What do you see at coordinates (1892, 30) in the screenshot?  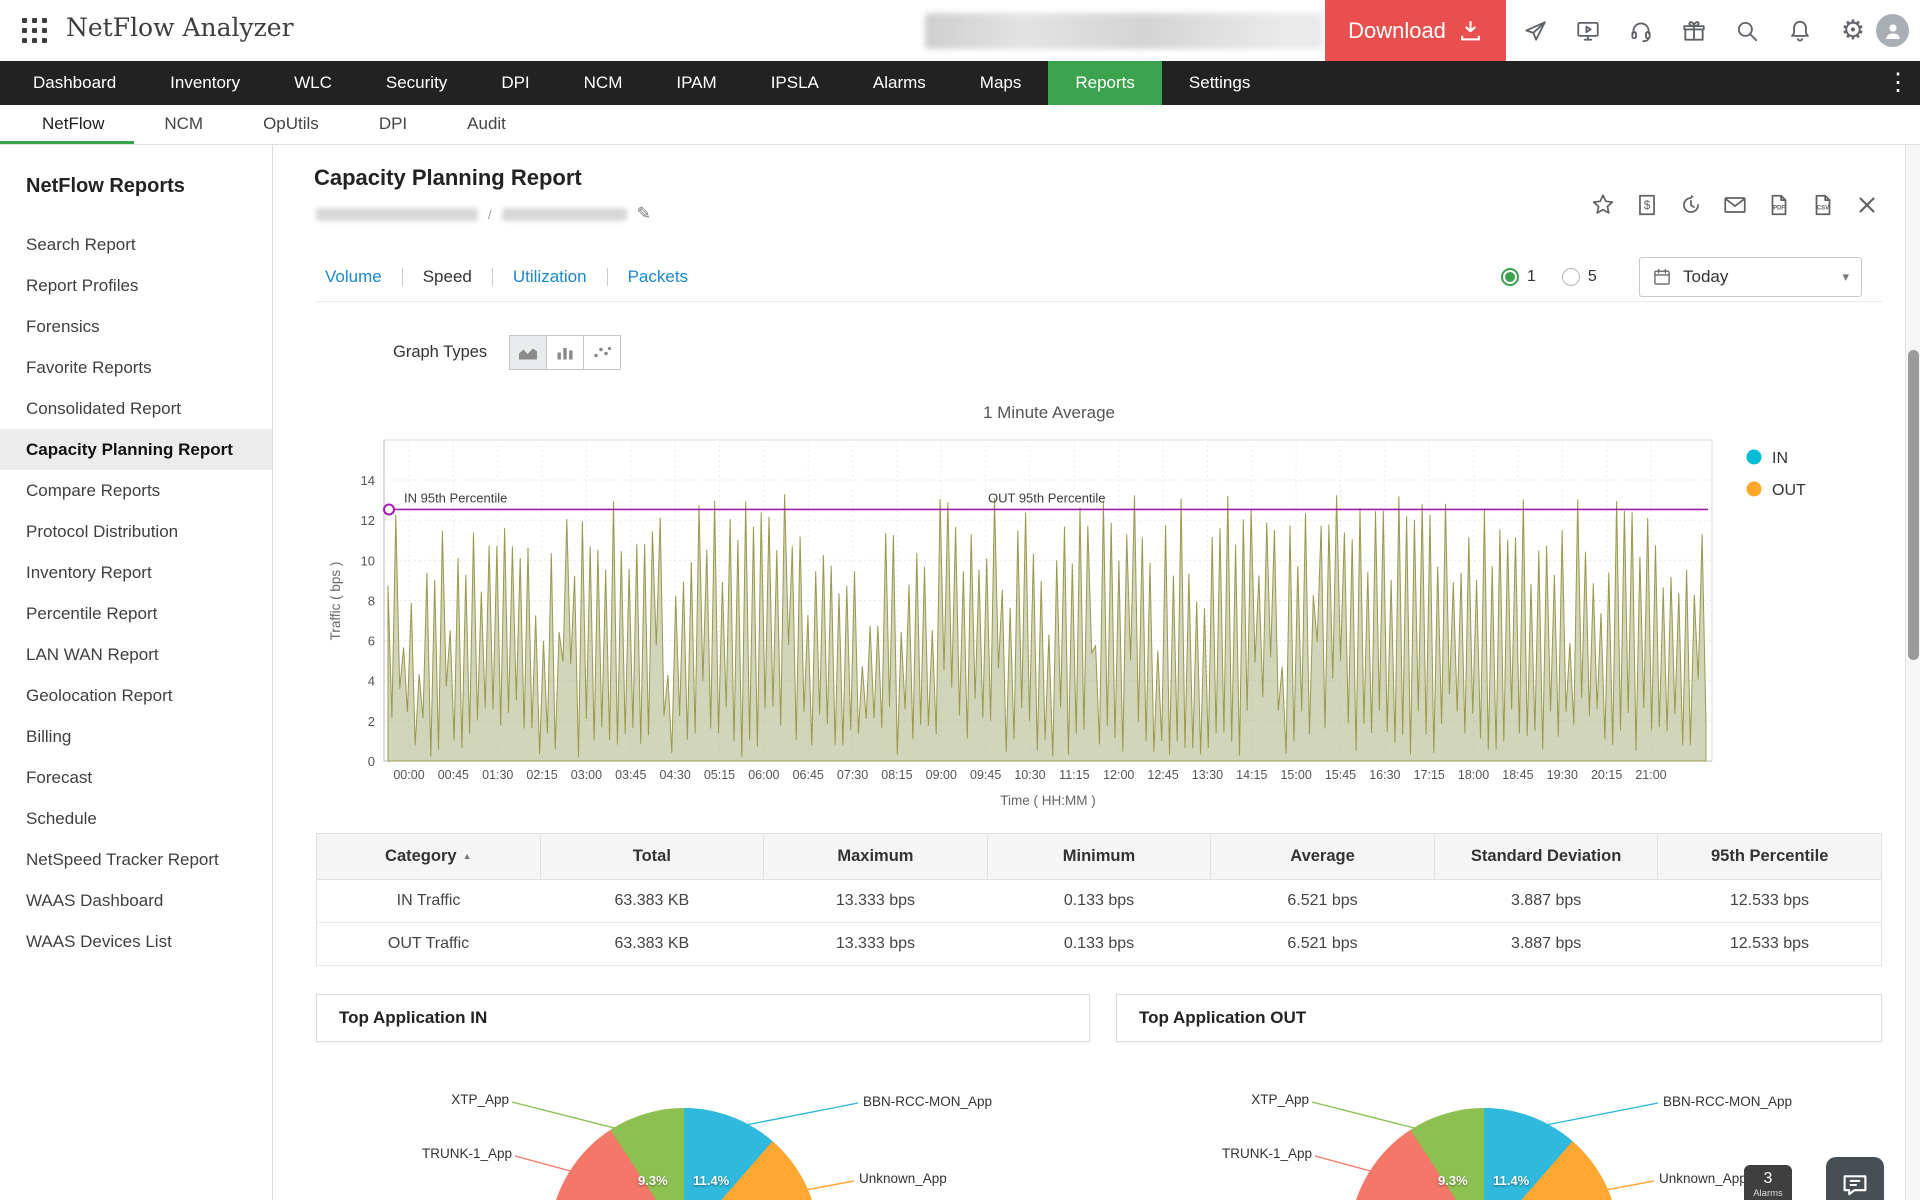 I see `user-avatar-icon` at bounding box center [1892, 30].